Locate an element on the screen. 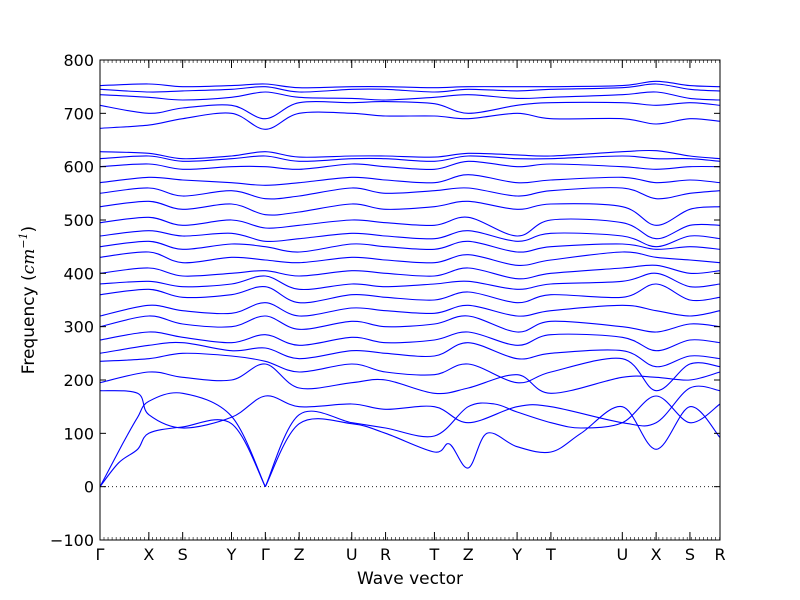  y-axis-title: Frequency (cm−1) is located at coordinates (28, 300).